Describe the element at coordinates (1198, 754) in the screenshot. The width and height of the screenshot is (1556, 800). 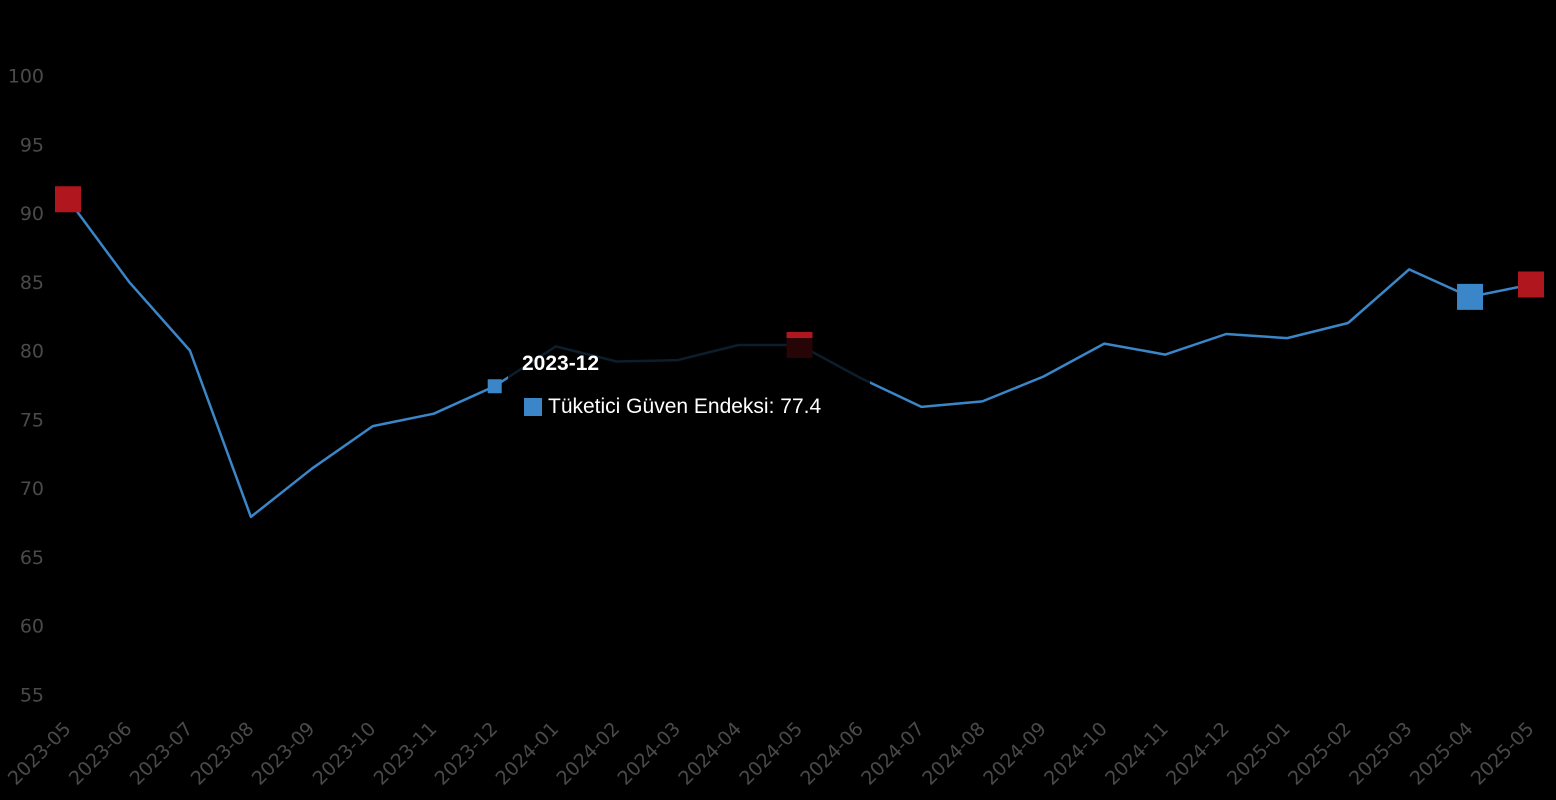
I see `x-tick-label: 2024-12` at that location.